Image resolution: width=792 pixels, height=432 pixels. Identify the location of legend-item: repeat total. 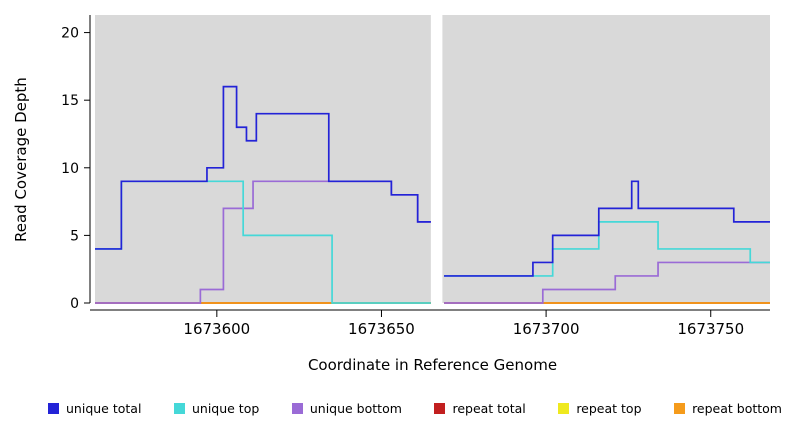
(480, 408).